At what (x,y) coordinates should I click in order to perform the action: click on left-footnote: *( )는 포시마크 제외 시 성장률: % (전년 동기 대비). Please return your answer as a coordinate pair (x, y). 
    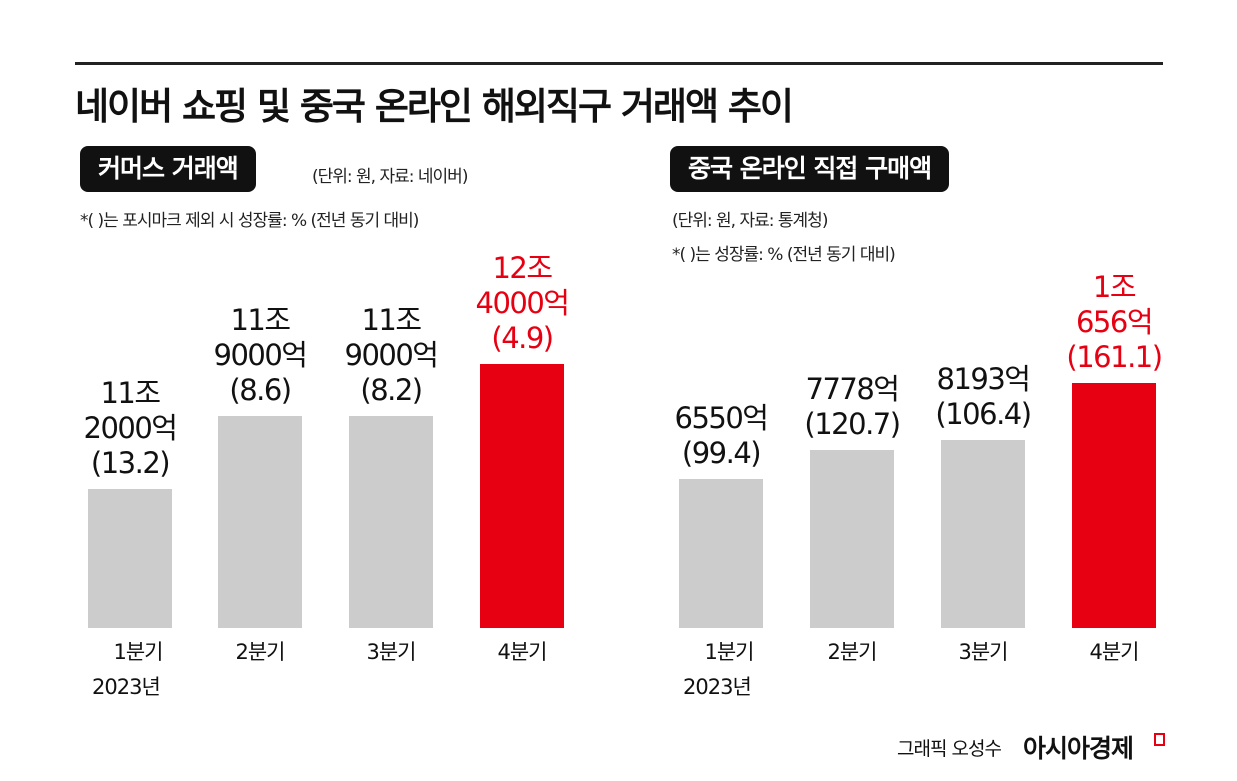
    Looking at the image, I should click on (249, 221).